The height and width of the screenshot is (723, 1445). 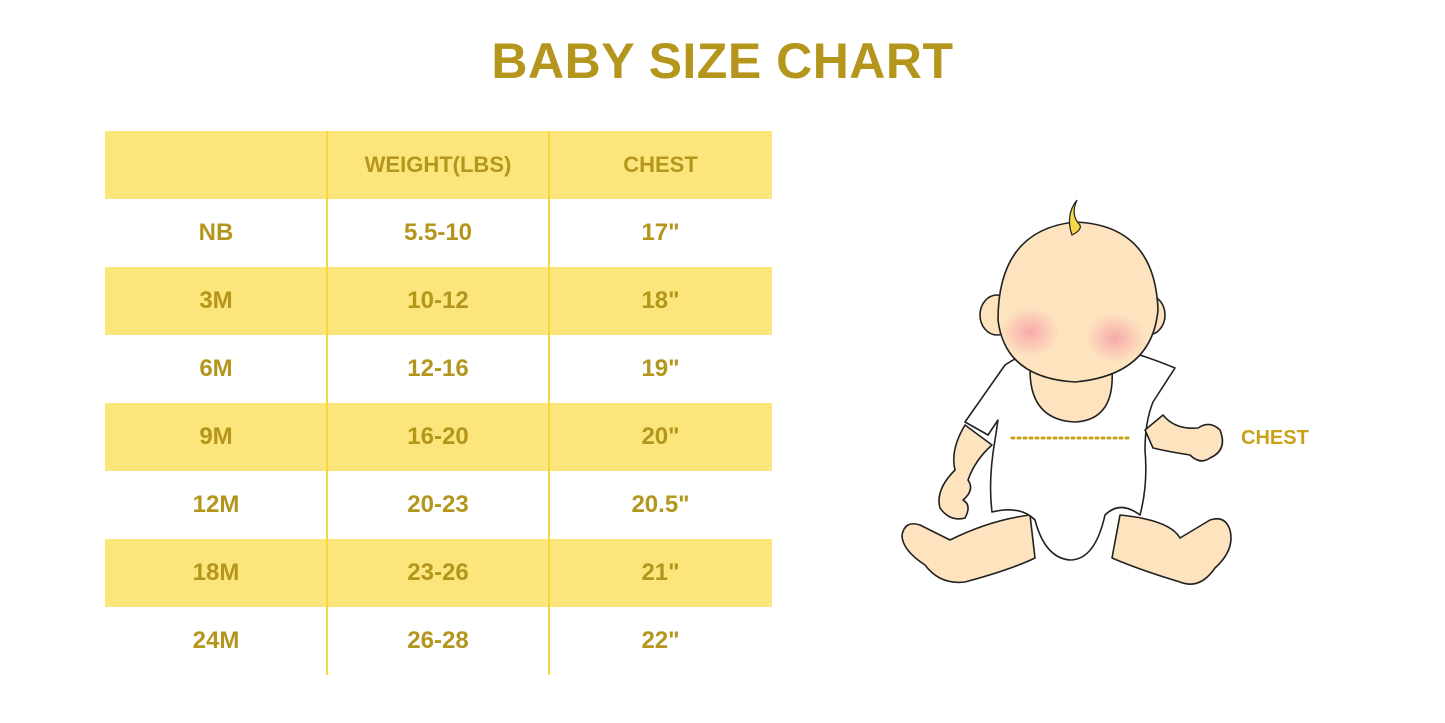 What do you see at coordinates (968, 549) in the screenshot?
I see `left-leg` at bounding box center [968, 549].